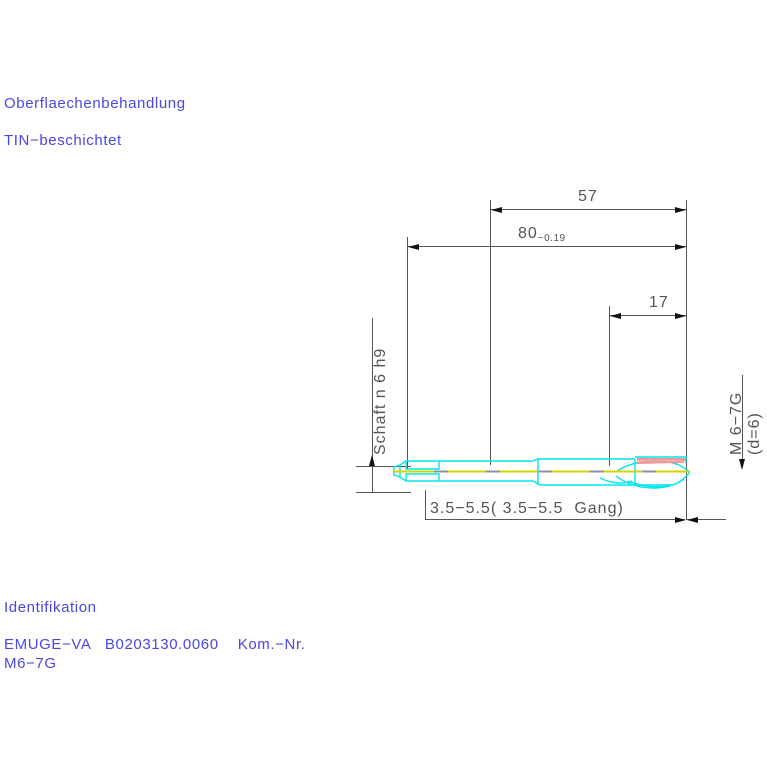 This screenshot has height=767, width=767. Describe the element at coordinates (609, 386) in the screenshot. I see `extension-line-17-left` at that location.